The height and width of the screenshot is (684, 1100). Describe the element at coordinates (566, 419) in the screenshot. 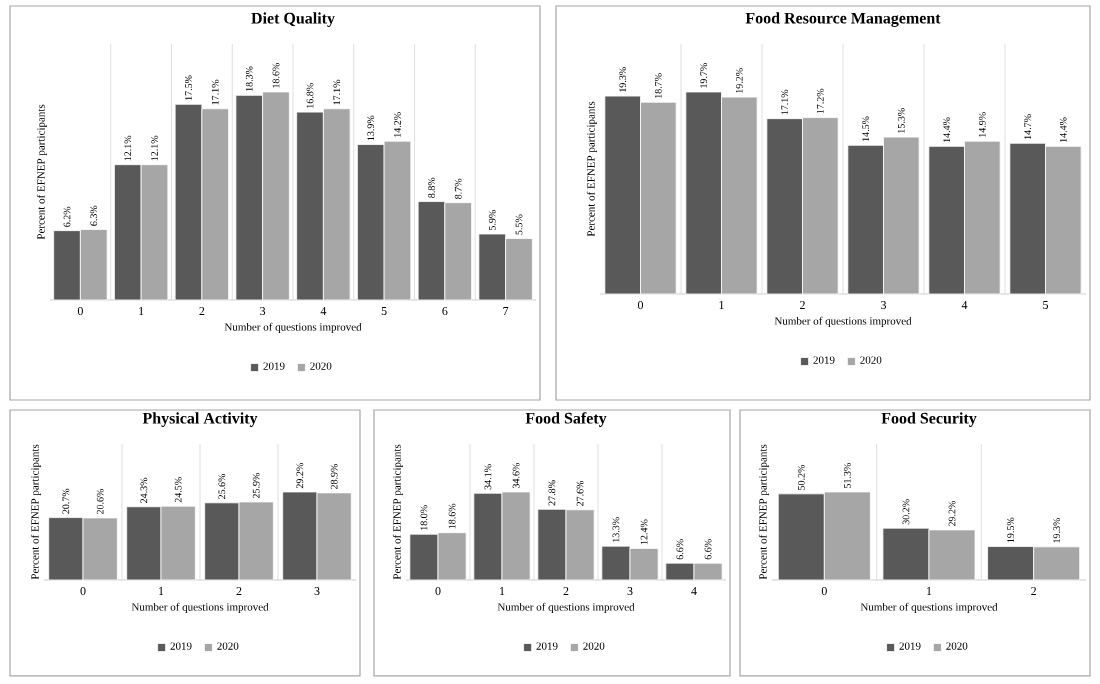

I see `chart-title: Food Safety` at that location.